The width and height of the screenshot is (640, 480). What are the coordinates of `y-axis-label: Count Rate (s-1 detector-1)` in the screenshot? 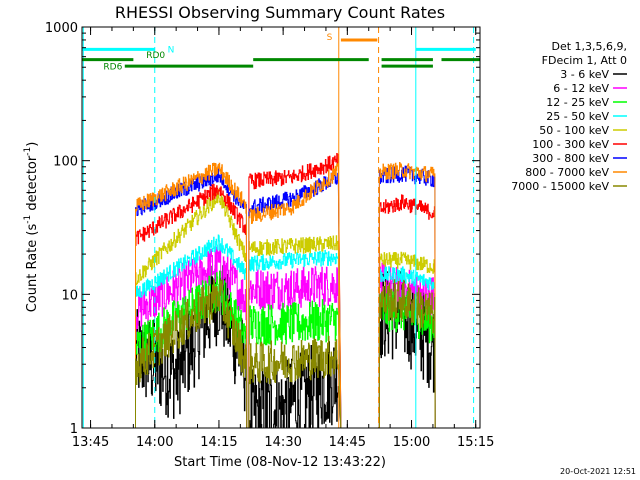 It's located at (31, 227).